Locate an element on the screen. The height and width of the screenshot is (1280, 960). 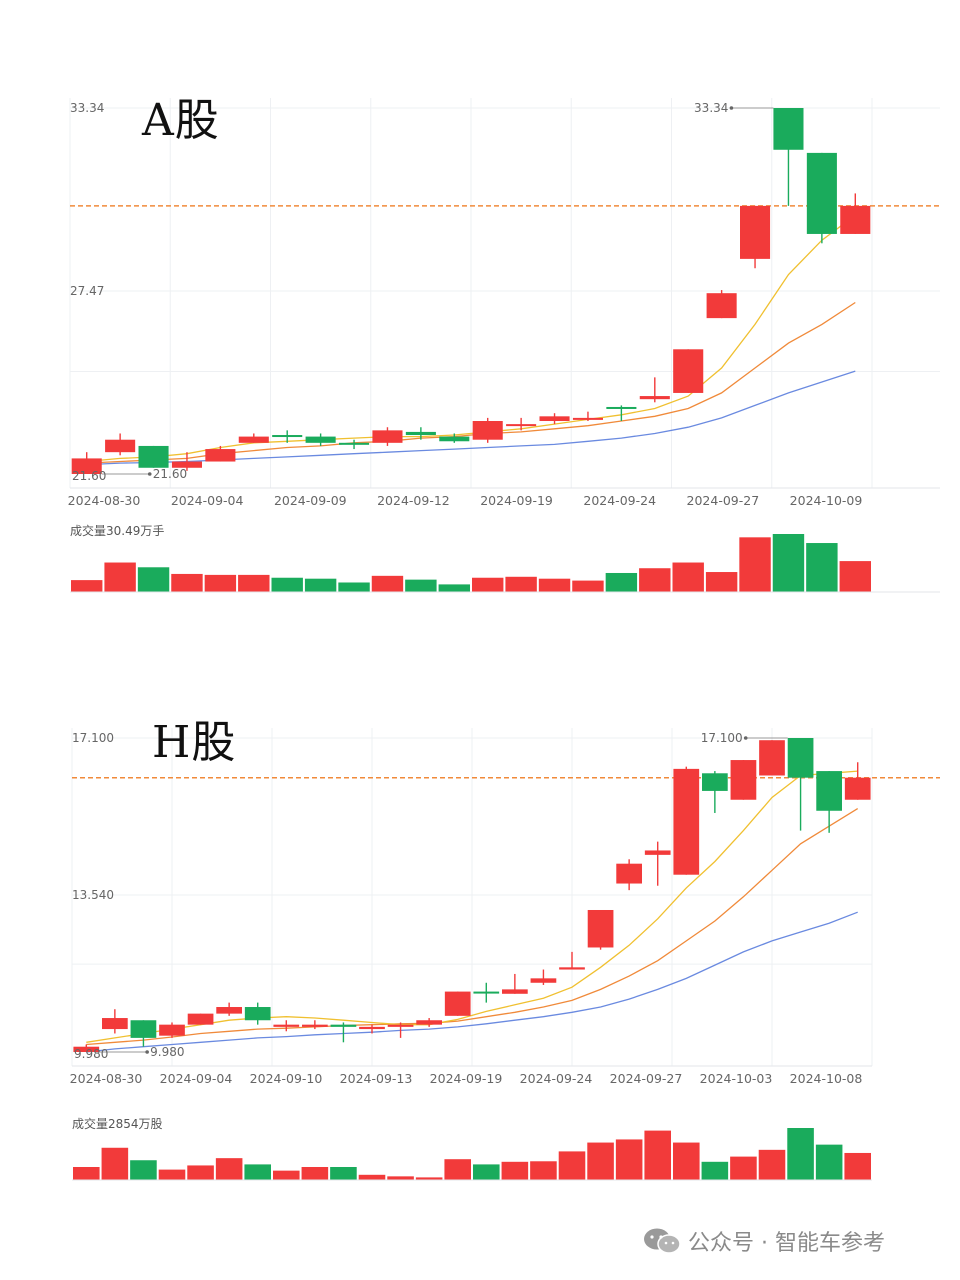
x-tick-label: 2024-10-08 is located at coordinates (826, 1078).